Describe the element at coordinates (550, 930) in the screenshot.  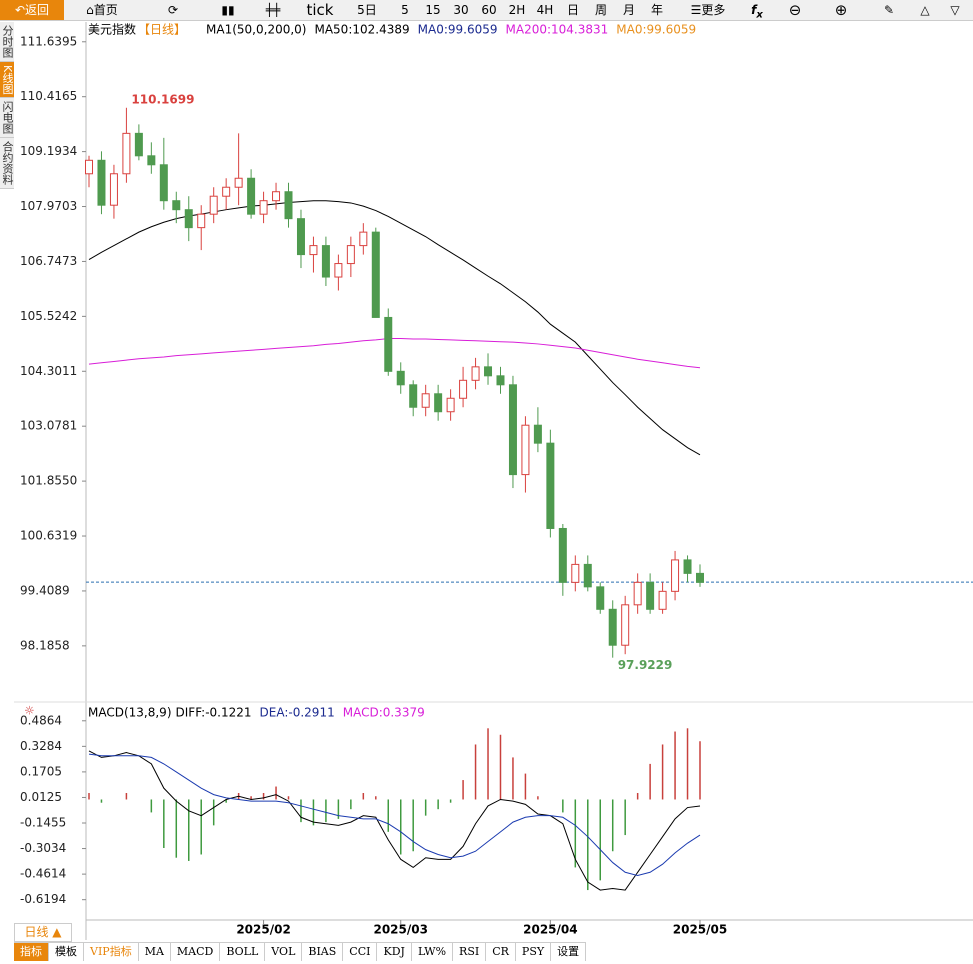
I see `x-tick-label: 2025/04` at that location.